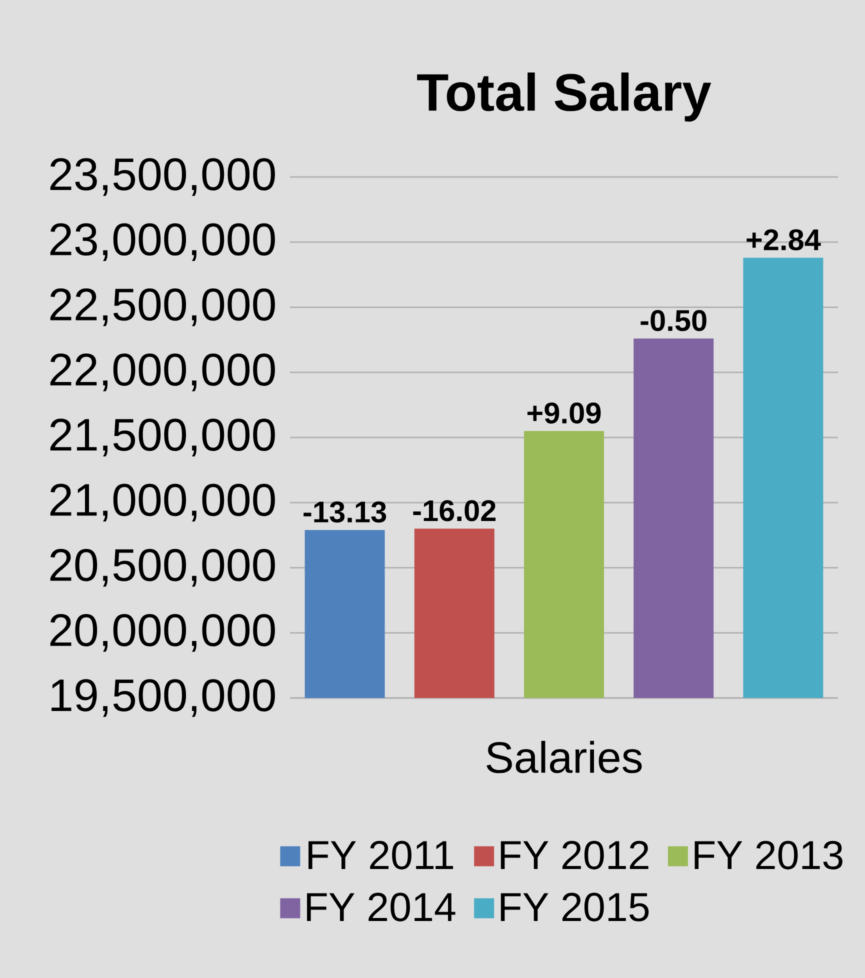 The height and width of the screenshot is (978, 865). I want to click on y-tick-label: 20,000,000, so click(162, 633).